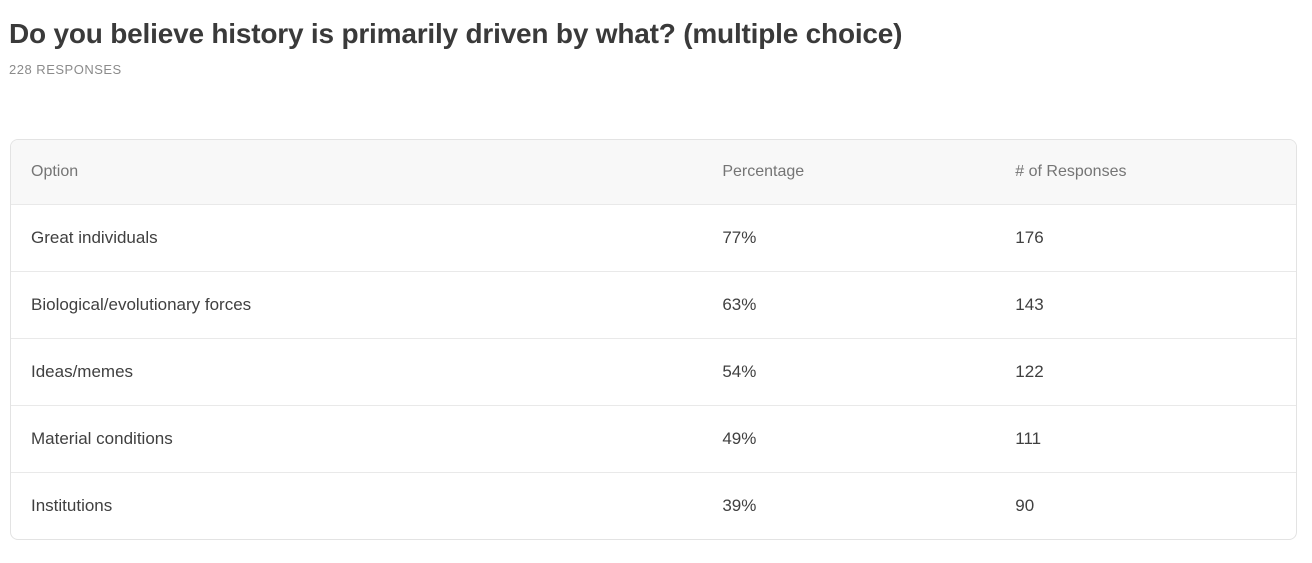  I want to click on table-row: Biological/evolutionary forces 63% 143, so click(653, 304).